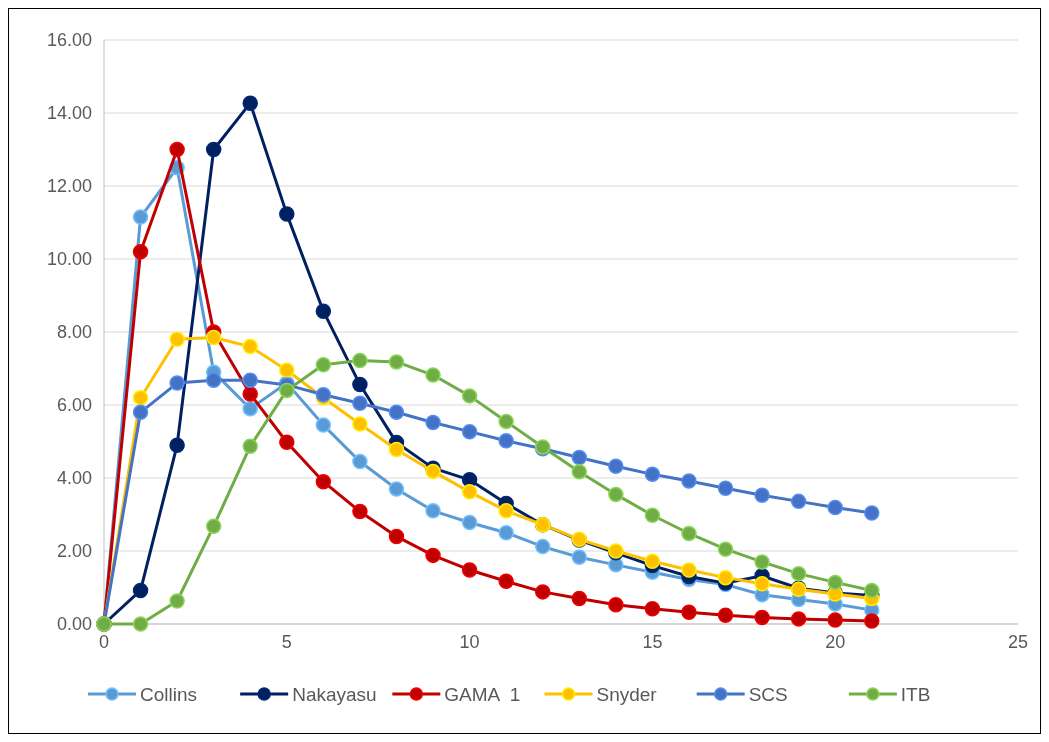 The height and width of the screenshot is (742, 1049). I want to click on x-tick-label: 25, so click(1018, 642).